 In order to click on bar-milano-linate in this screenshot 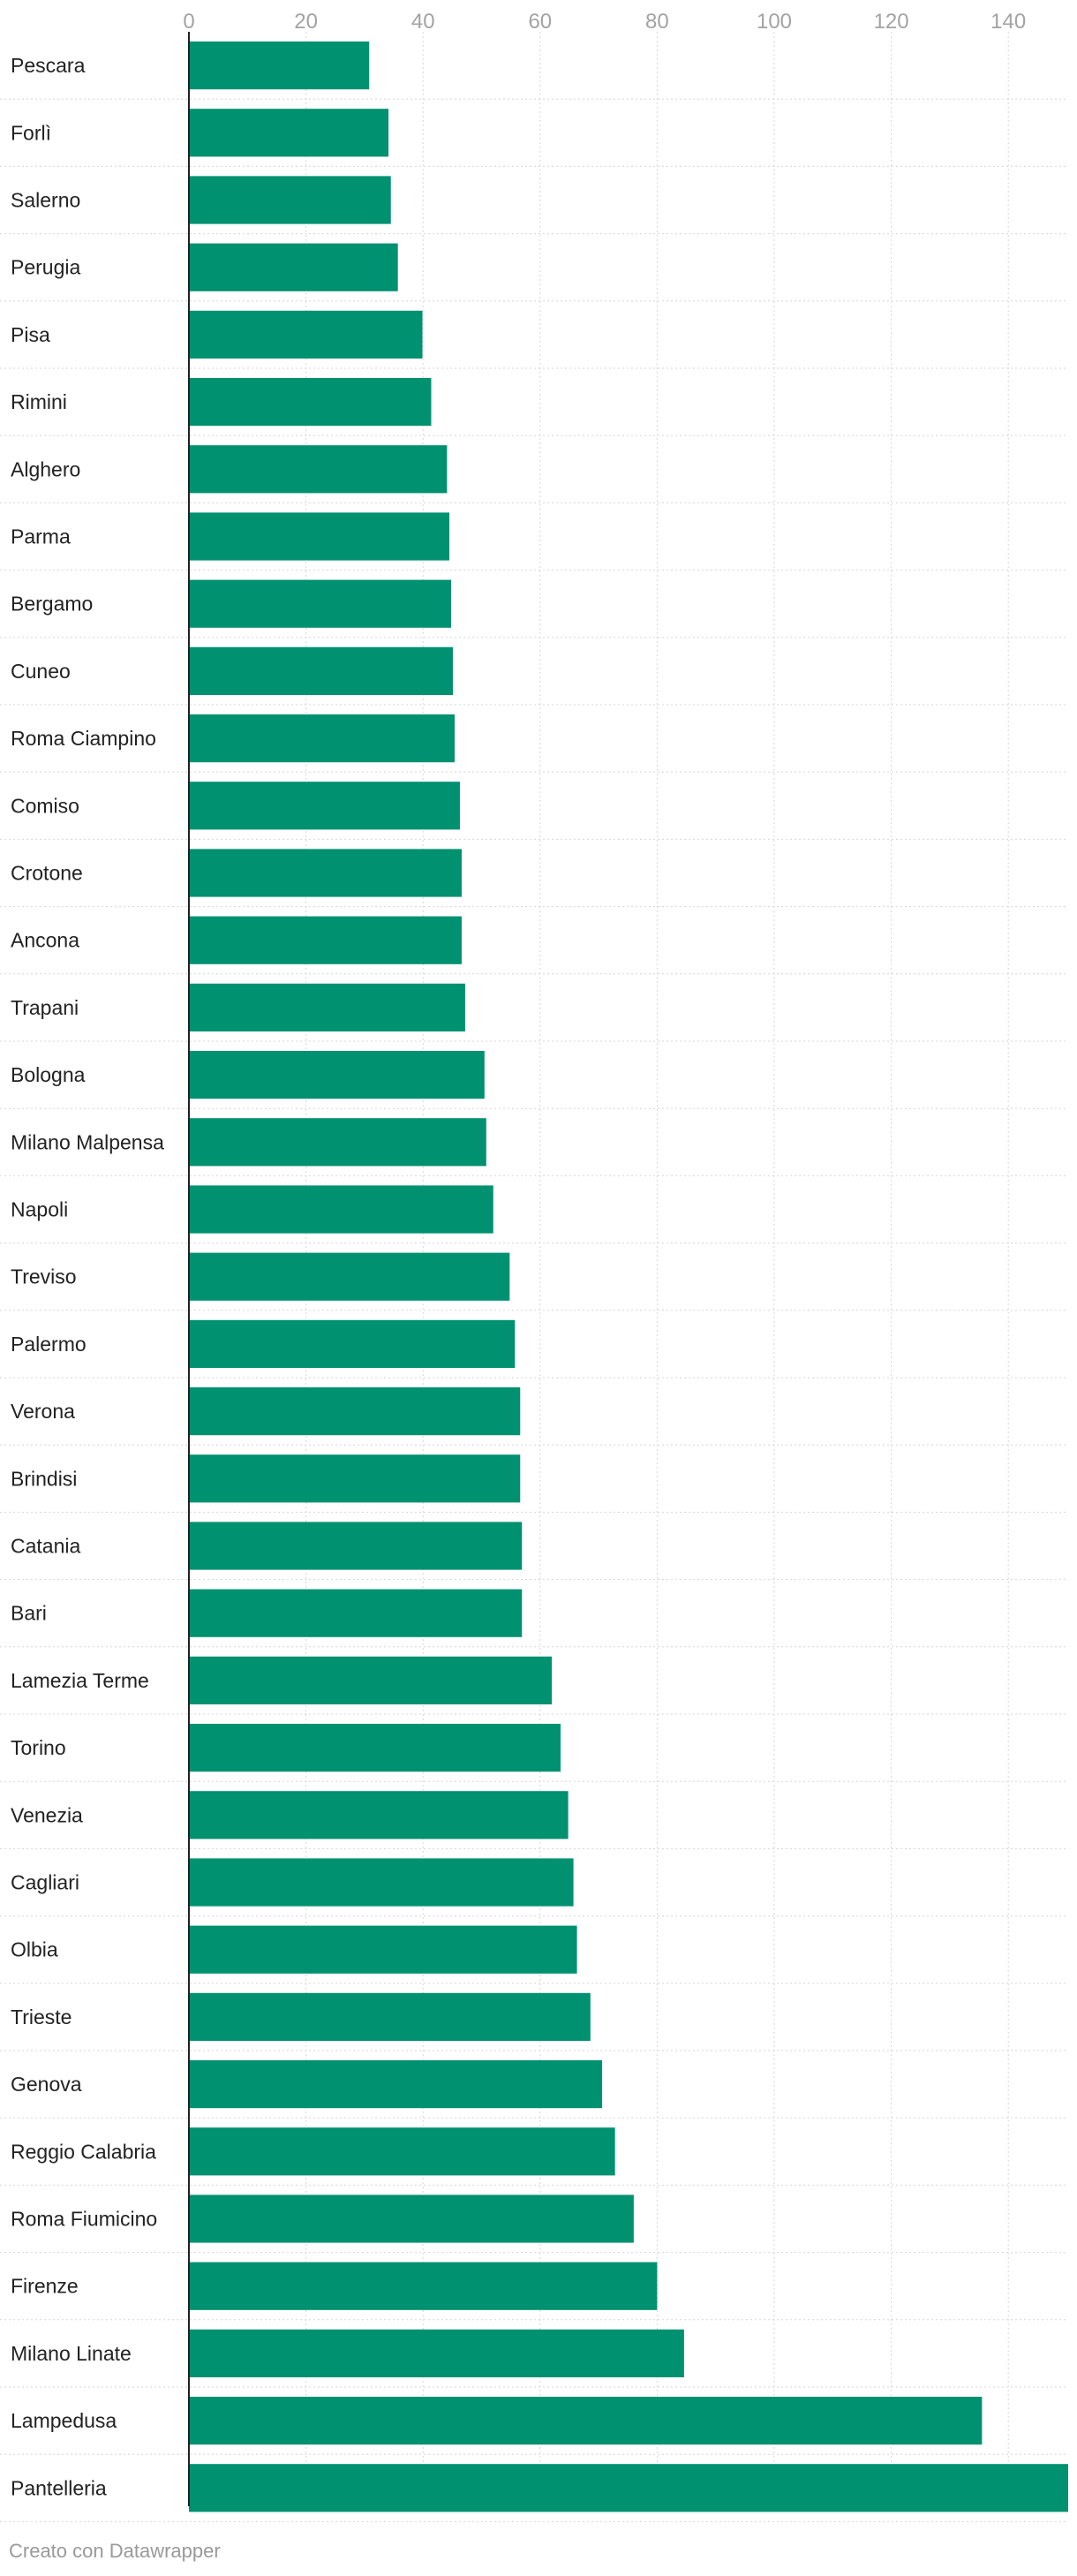, I will do `click(437, 2353)`.